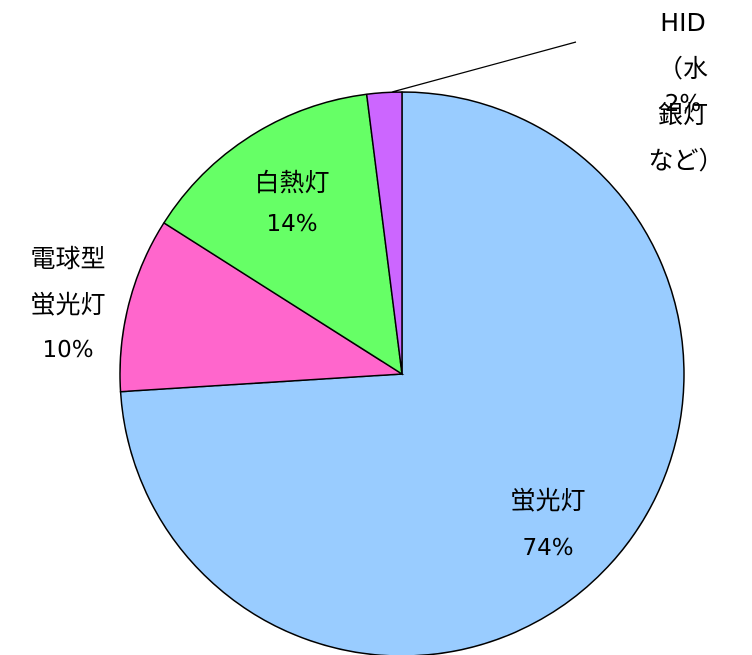  What do you see at coordinates (548, 548) in the screenshot?
I see `value-label: 74%` at bounding box center [548, 548].